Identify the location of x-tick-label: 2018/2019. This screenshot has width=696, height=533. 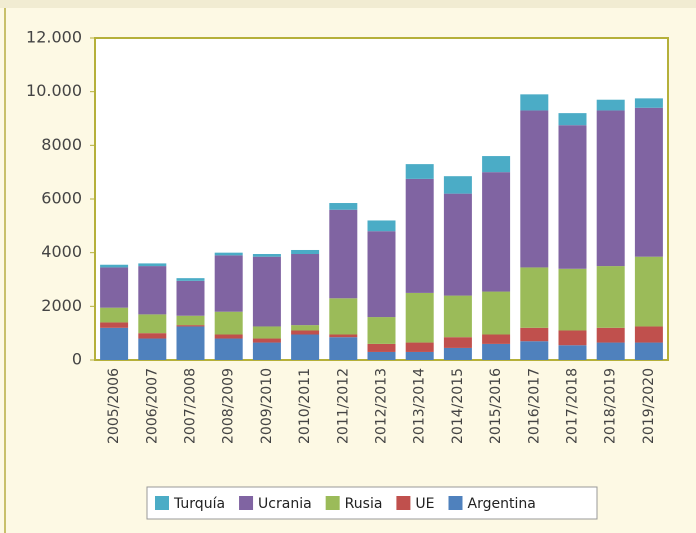
(611, 406).